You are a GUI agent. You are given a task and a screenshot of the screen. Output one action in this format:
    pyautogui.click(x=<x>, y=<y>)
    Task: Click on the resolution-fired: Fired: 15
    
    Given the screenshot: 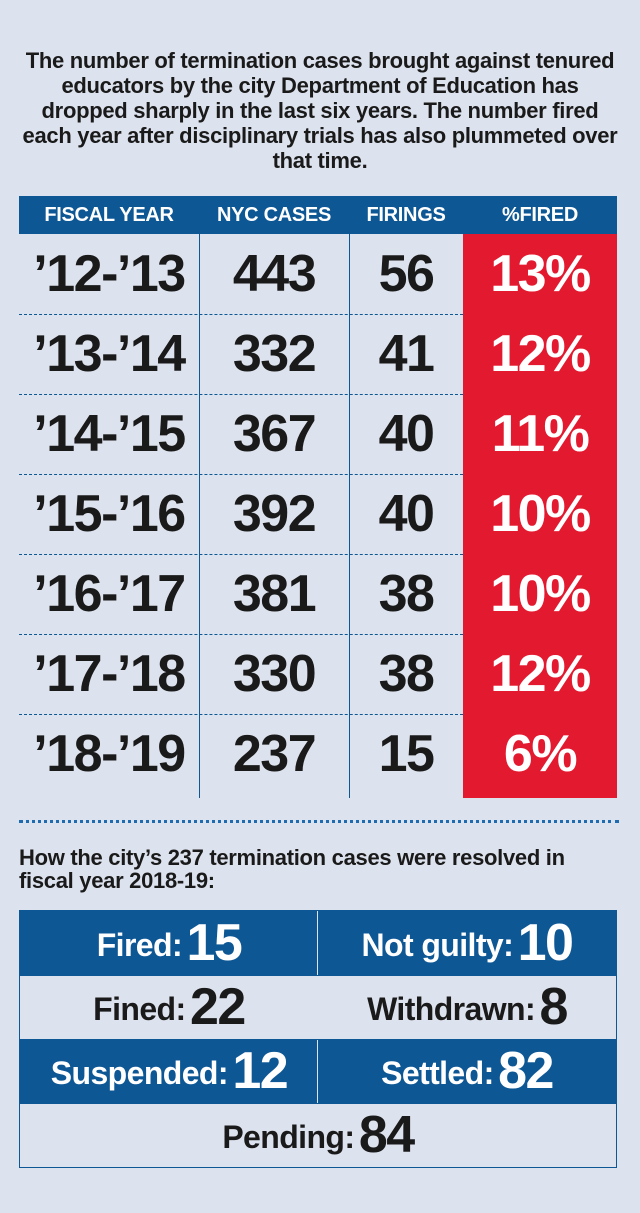 What is the action you would take?
    pyautogui.click(x=169, y=943)
    